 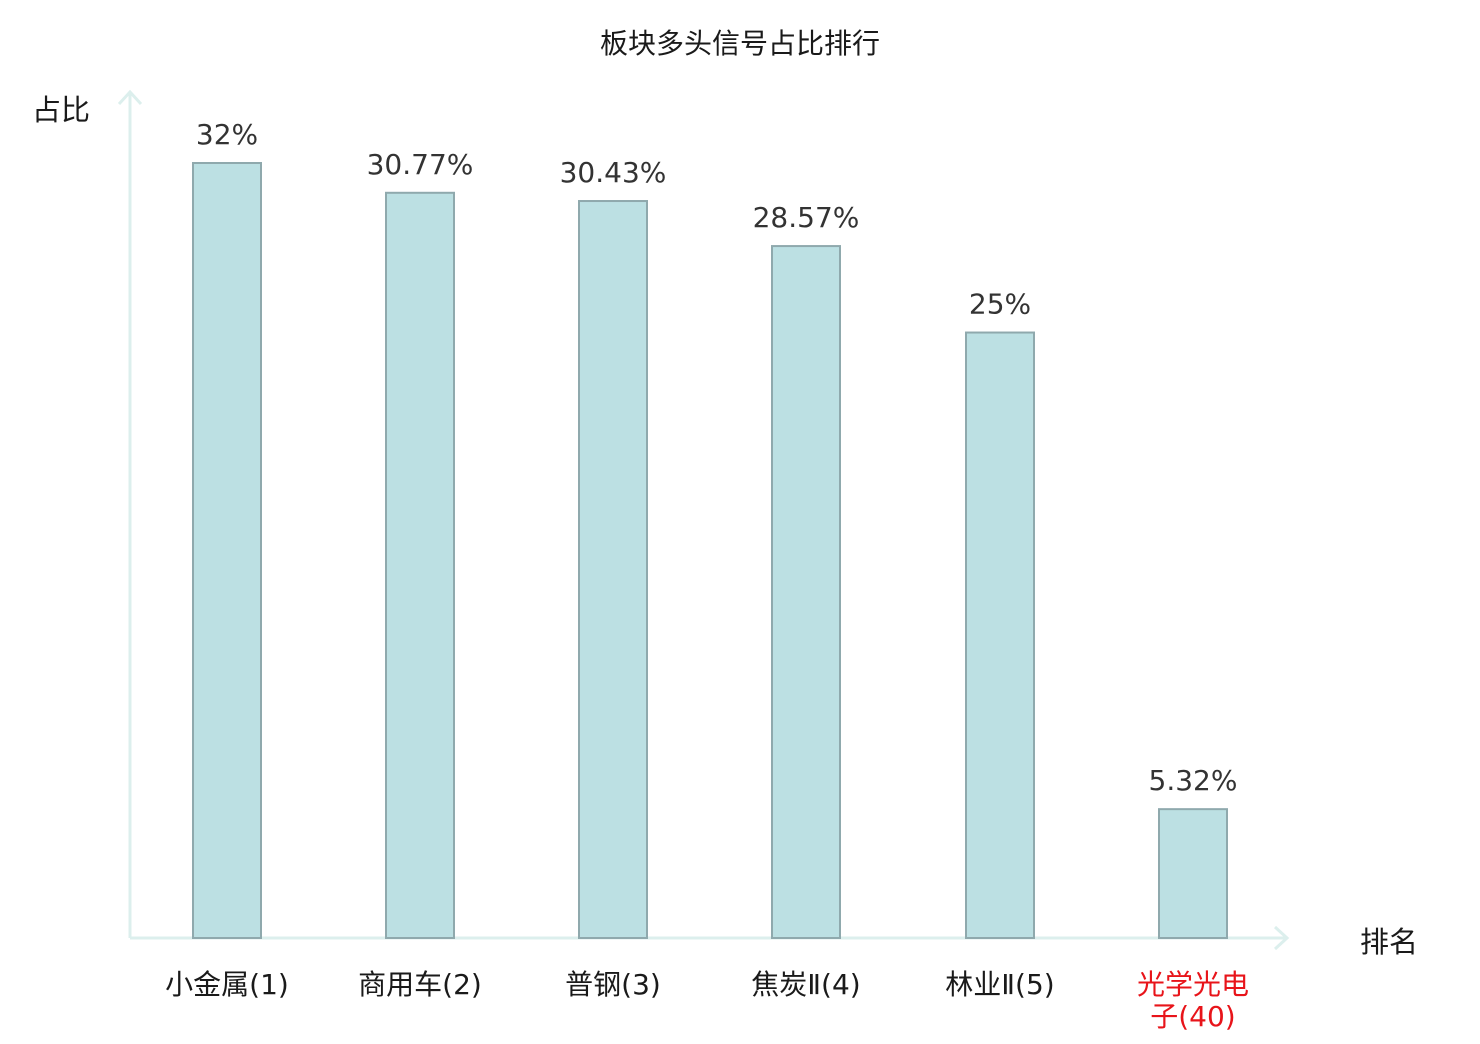 I want to click on category-label-2: 商用车(2), so click(x=420, y=984).